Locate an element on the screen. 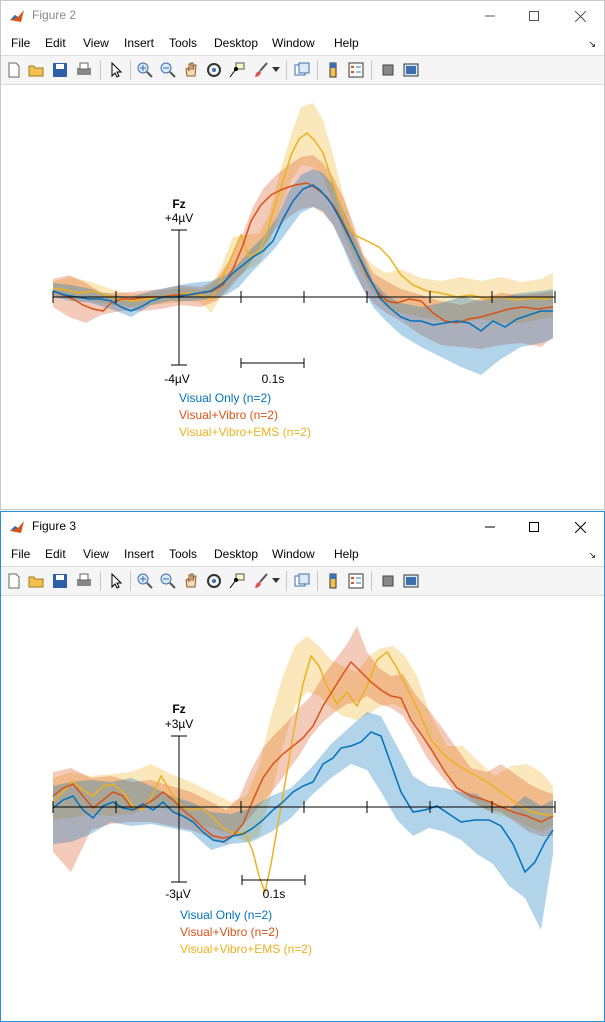 The image size is (605, 1022). line-visual-vibro is located at coordinates (303, 749).